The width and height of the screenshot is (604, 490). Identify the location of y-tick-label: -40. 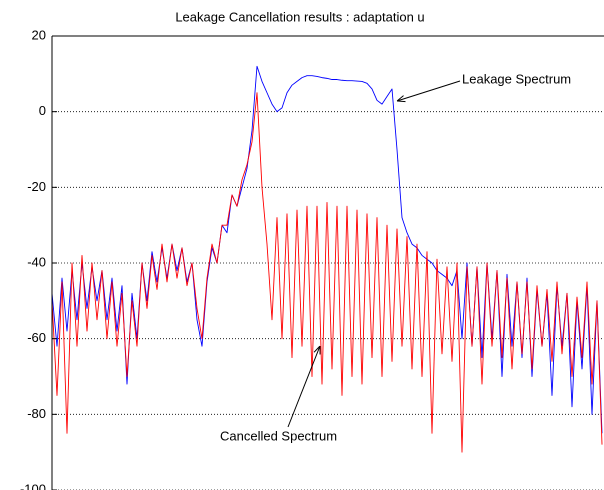
(36, 261).